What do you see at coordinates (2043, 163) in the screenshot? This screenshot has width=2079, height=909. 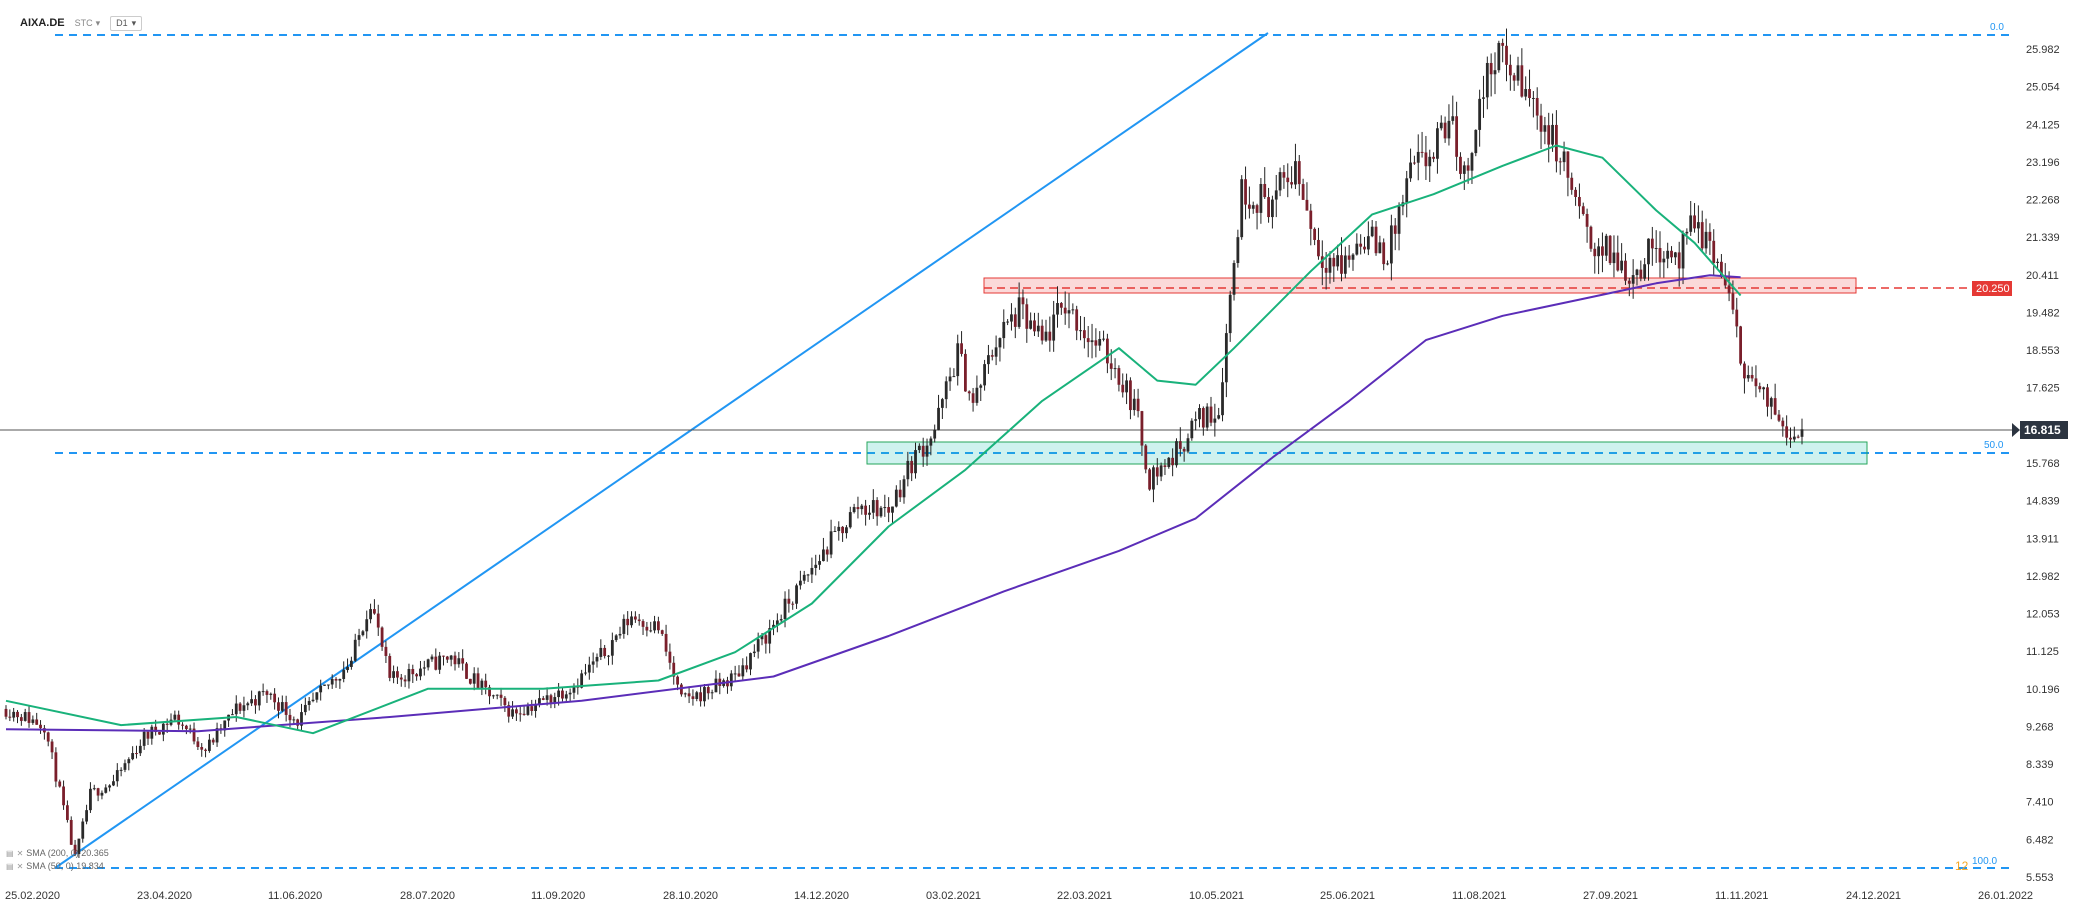 I see `y-tick-label: 23.196` at bounding box center [2043, 163].